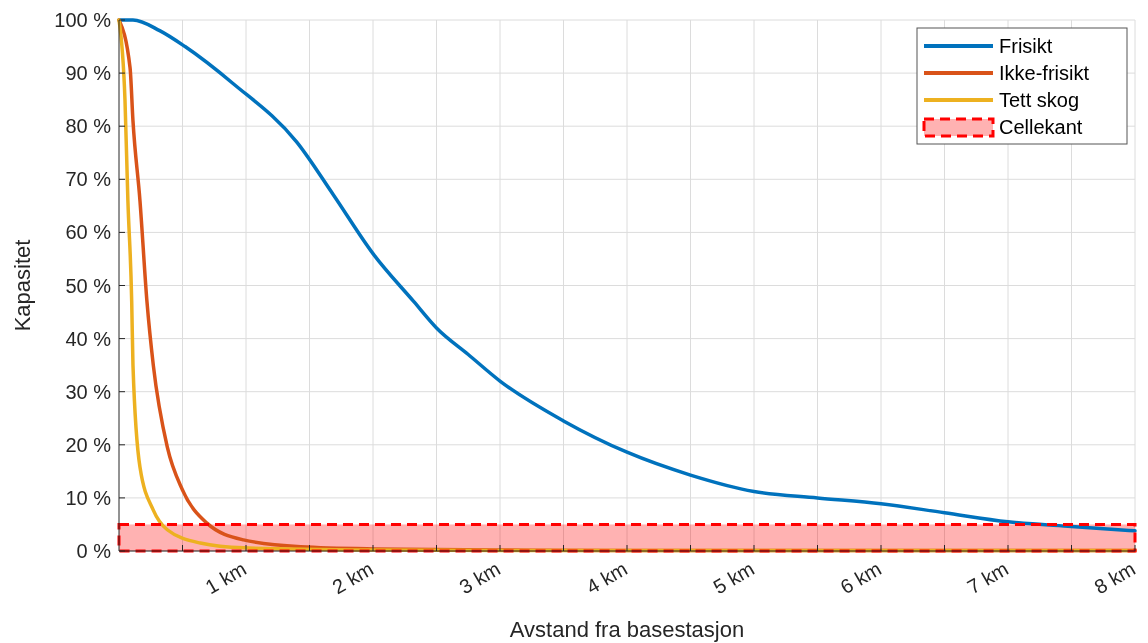 Image resolution: width=1148 pixels, height=643 pixels. I want to click on y-tick-label: 20 %, so click(88, 444).